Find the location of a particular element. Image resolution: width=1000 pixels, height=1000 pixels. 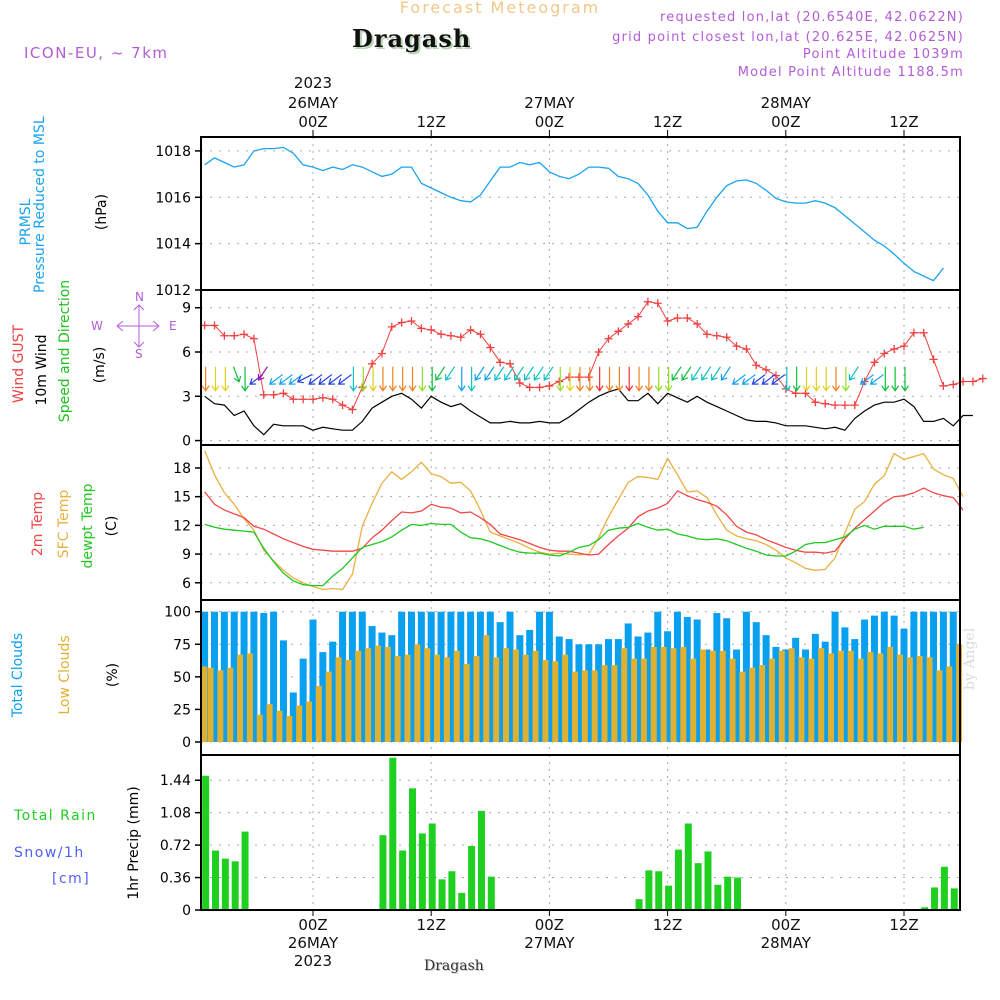

bottom-axis-label: 28MAY is located at coordinates (786, 943).